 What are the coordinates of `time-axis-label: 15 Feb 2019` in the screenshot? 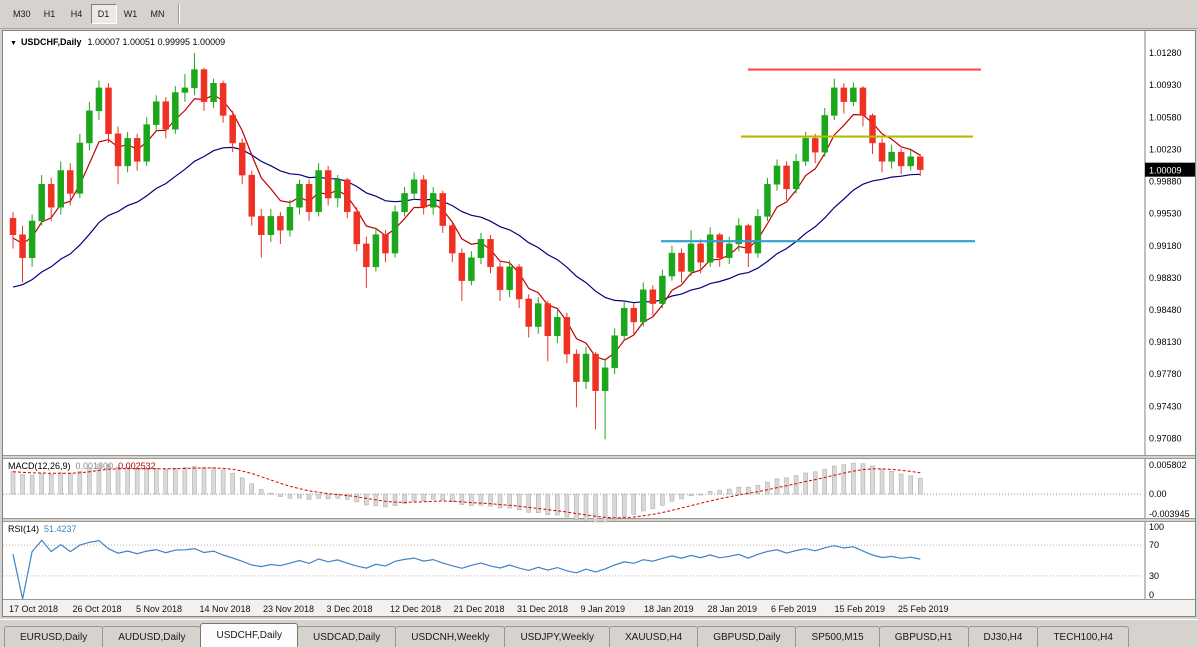 It's located at (860, 609).